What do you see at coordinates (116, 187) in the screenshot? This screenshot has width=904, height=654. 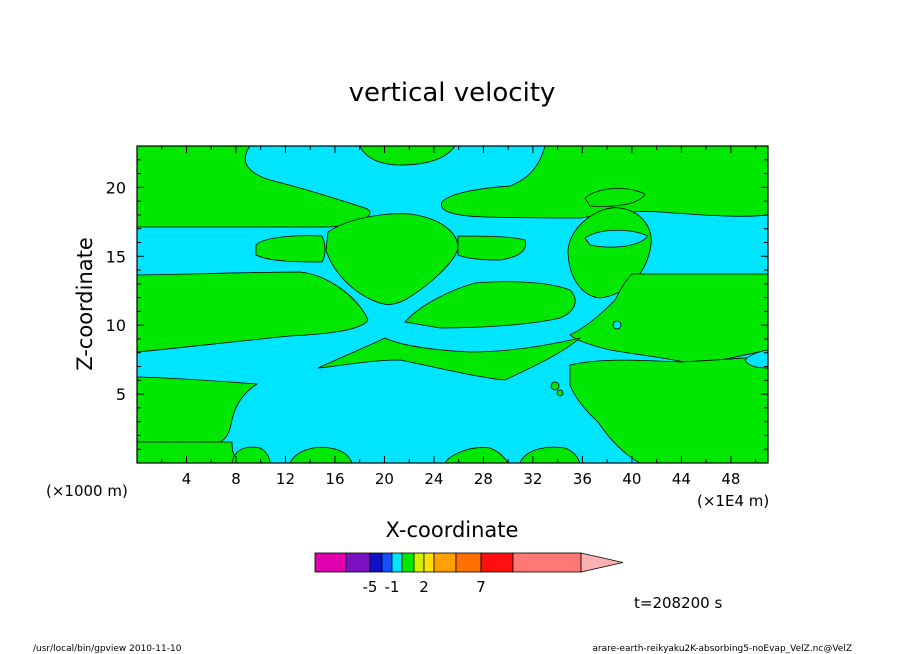 I see `y-tick-label: 20` at bounding box center [116, 187].